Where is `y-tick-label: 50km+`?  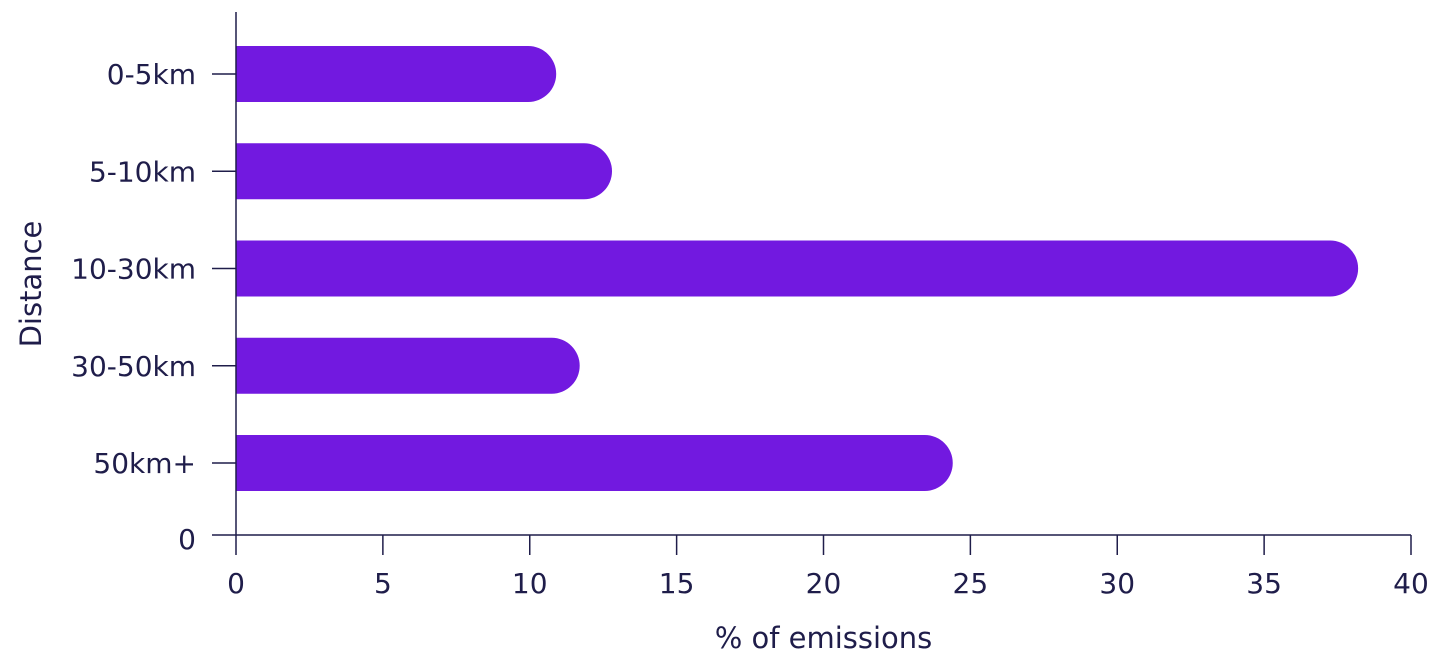 y-tick-label: 50km+ is located at coordinates (144, 463).